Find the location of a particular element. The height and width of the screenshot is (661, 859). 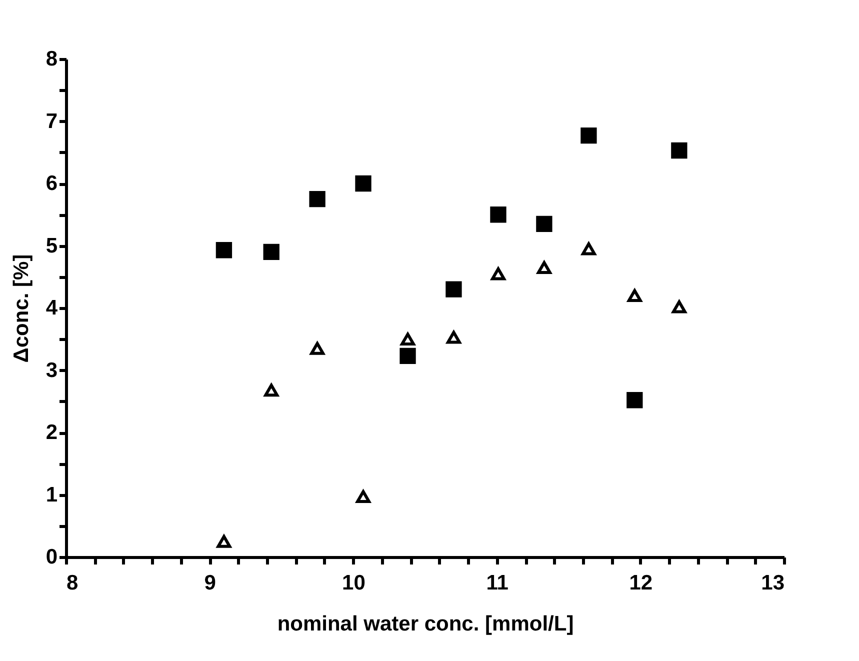

y-tick-label: 3 is located at coordinates (52, 370).